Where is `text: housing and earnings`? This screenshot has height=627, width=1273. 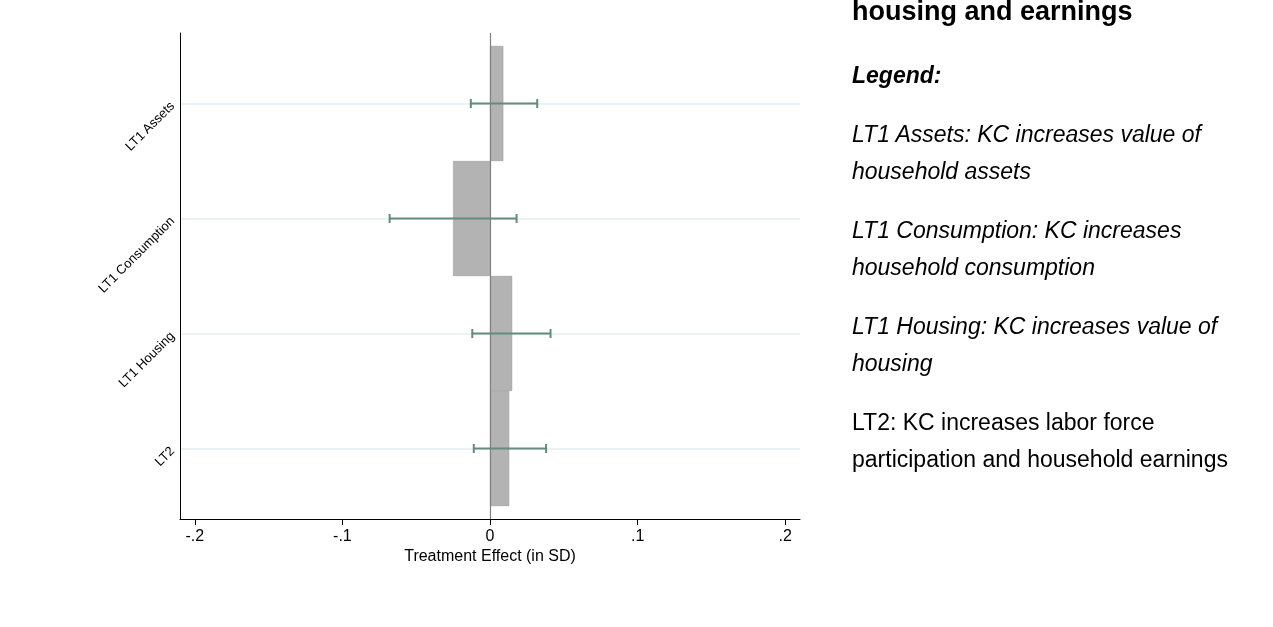 text: housing and earnings is located at coordinates (993, 13).